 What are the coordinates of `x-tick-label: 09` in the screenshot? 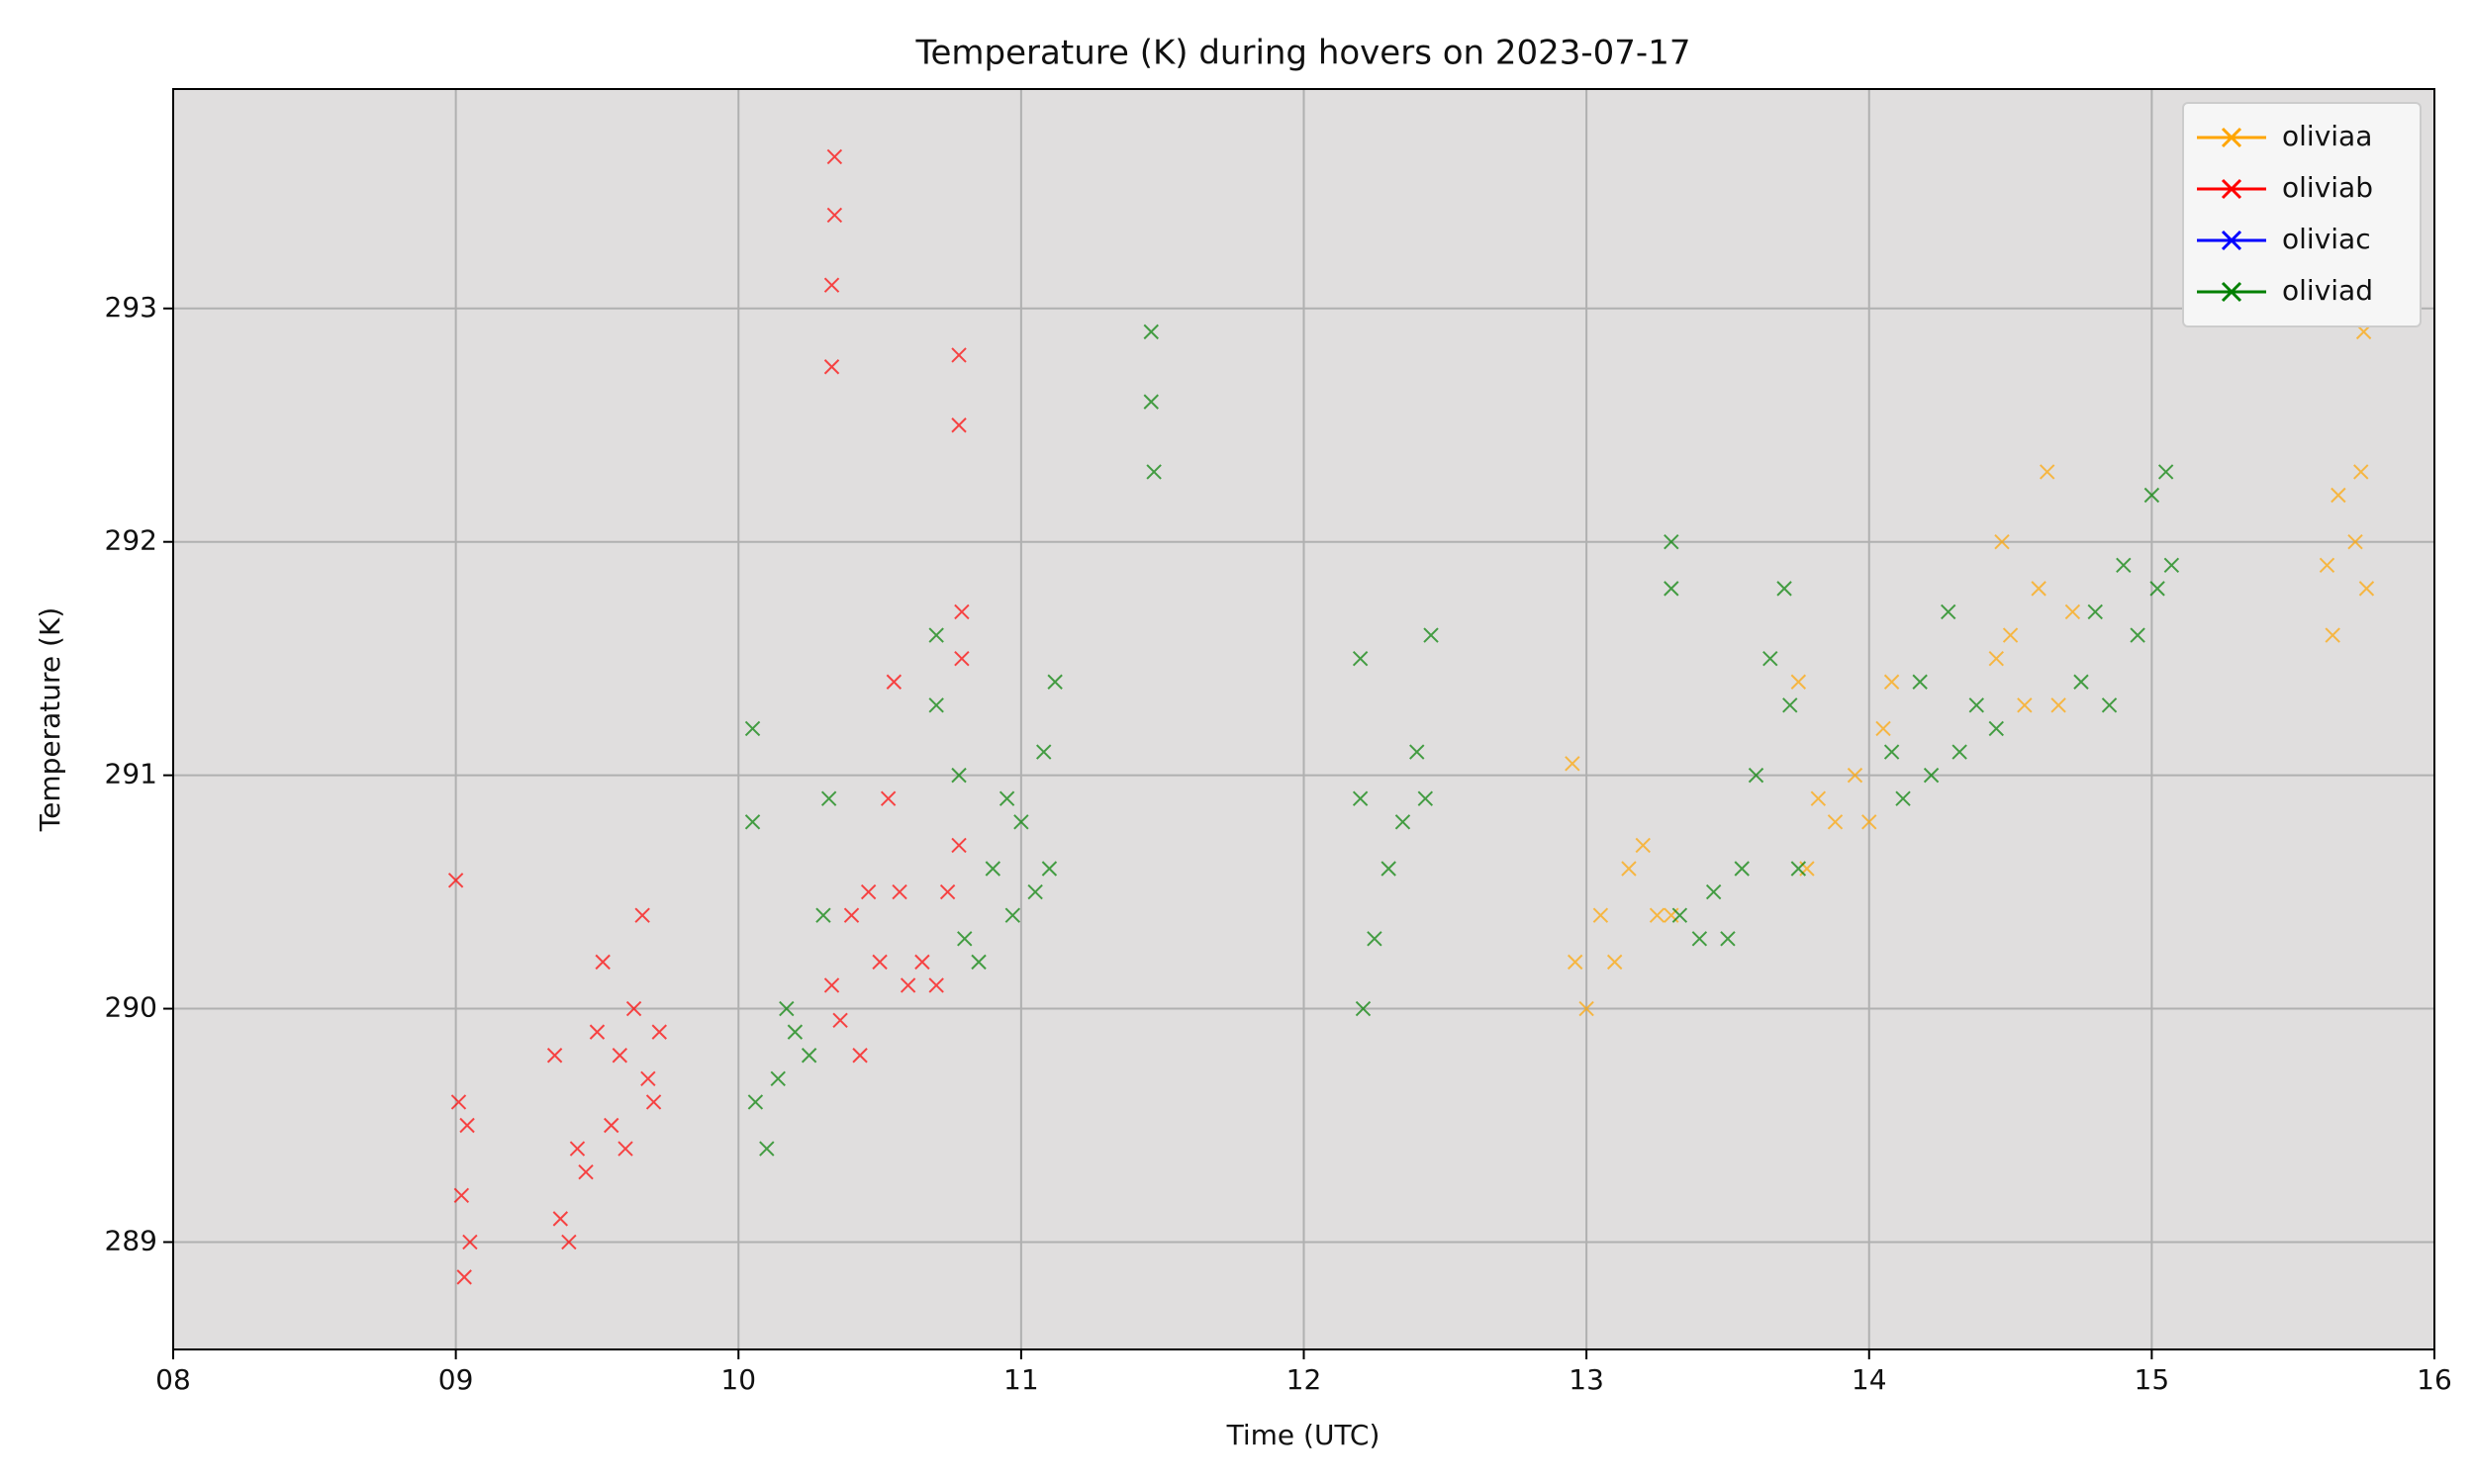 It's located at (456, 1379).